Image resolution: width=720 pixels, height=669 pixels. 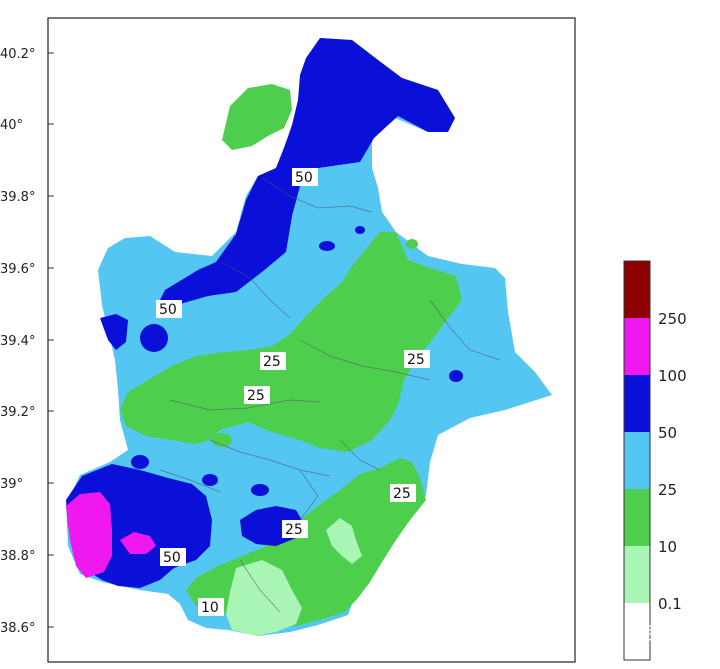 What do you see at coordinates (655, 460) in the screenshot?
I see `colorbar: 250 100 50 25 10 0.1` at bounding box center [655, 460].